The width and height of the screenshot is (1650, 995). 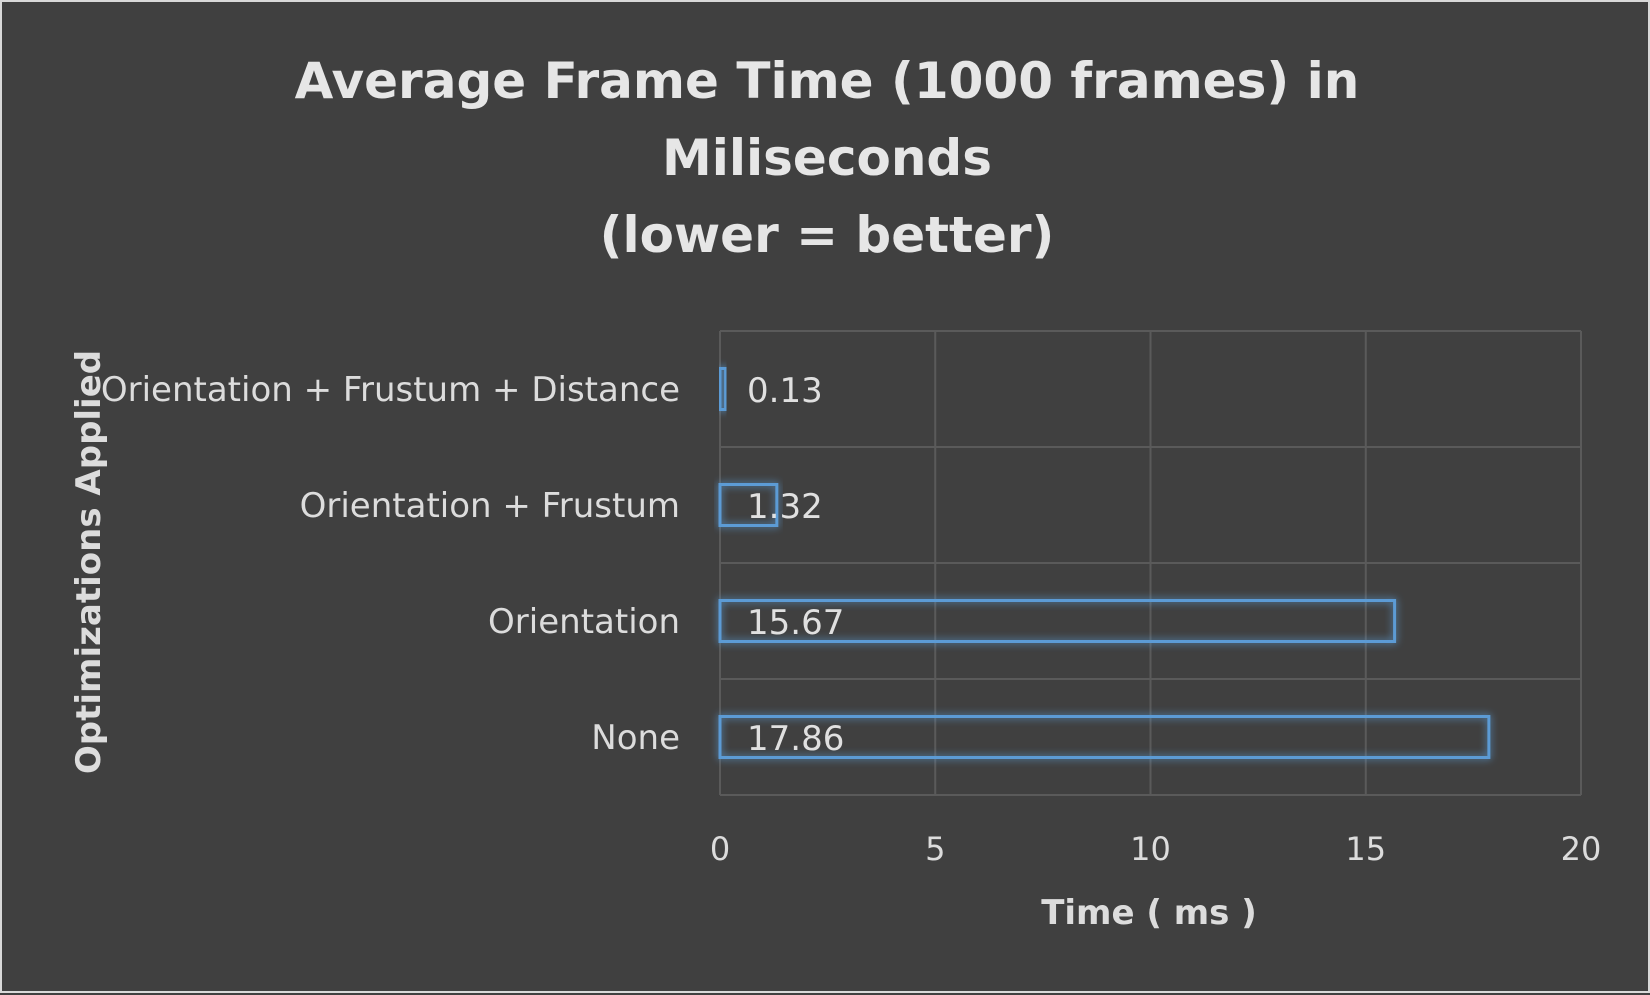 What do you see at coordinates (1149, 913) in the screenshot?
I see `x-axis-title: Time ( ms )` at bounding box center [1149, 913].